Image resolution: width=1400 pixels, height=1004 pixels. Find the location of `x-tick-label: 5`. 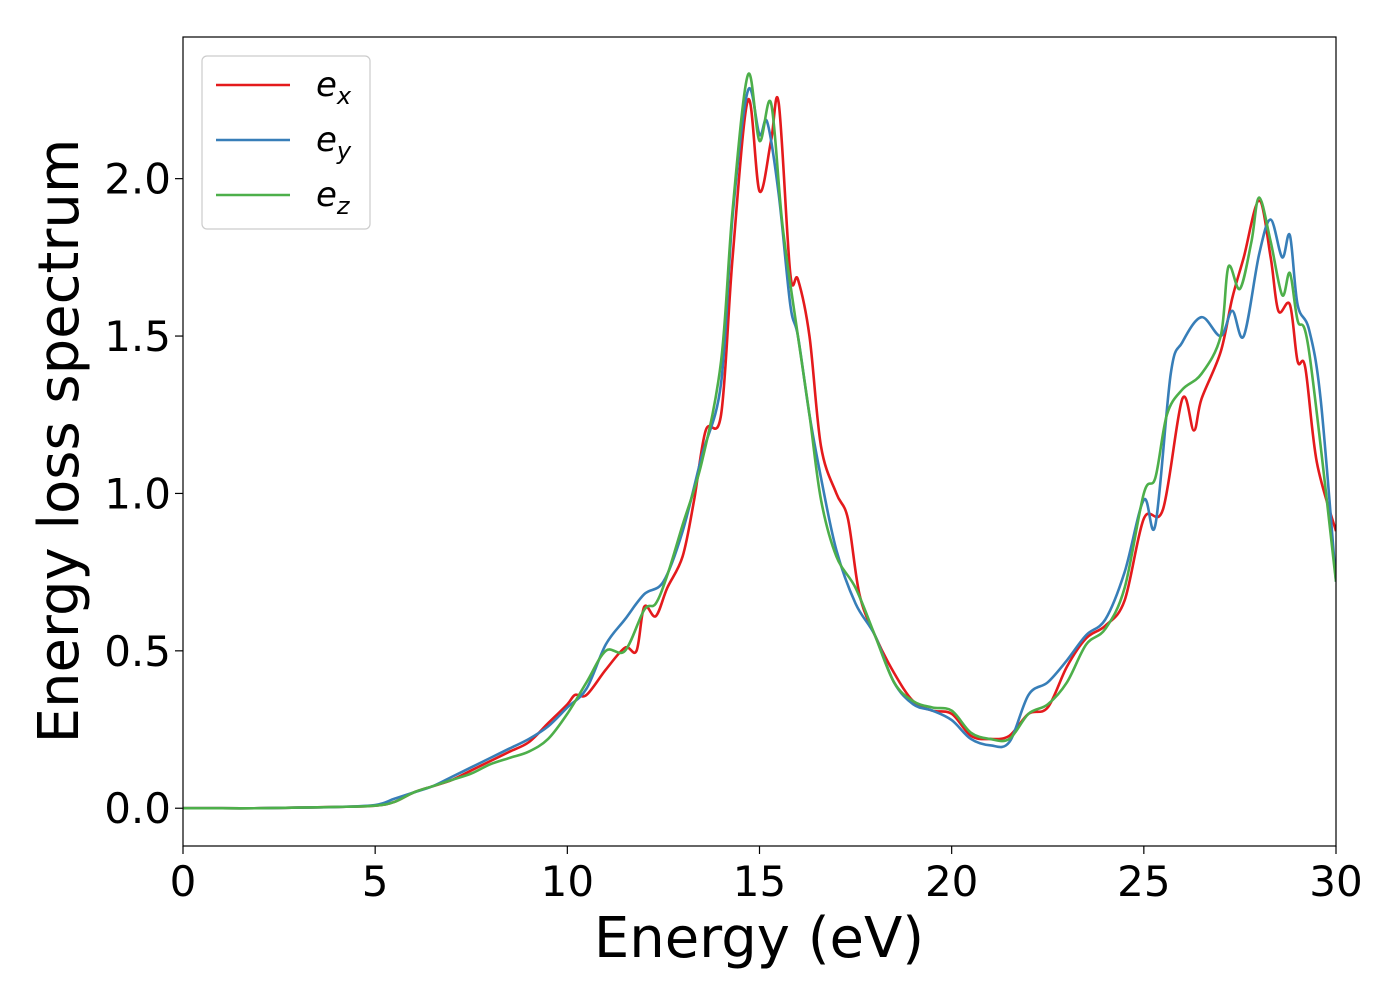

x-tick-label: 5 is located at coordinates (375, 881).